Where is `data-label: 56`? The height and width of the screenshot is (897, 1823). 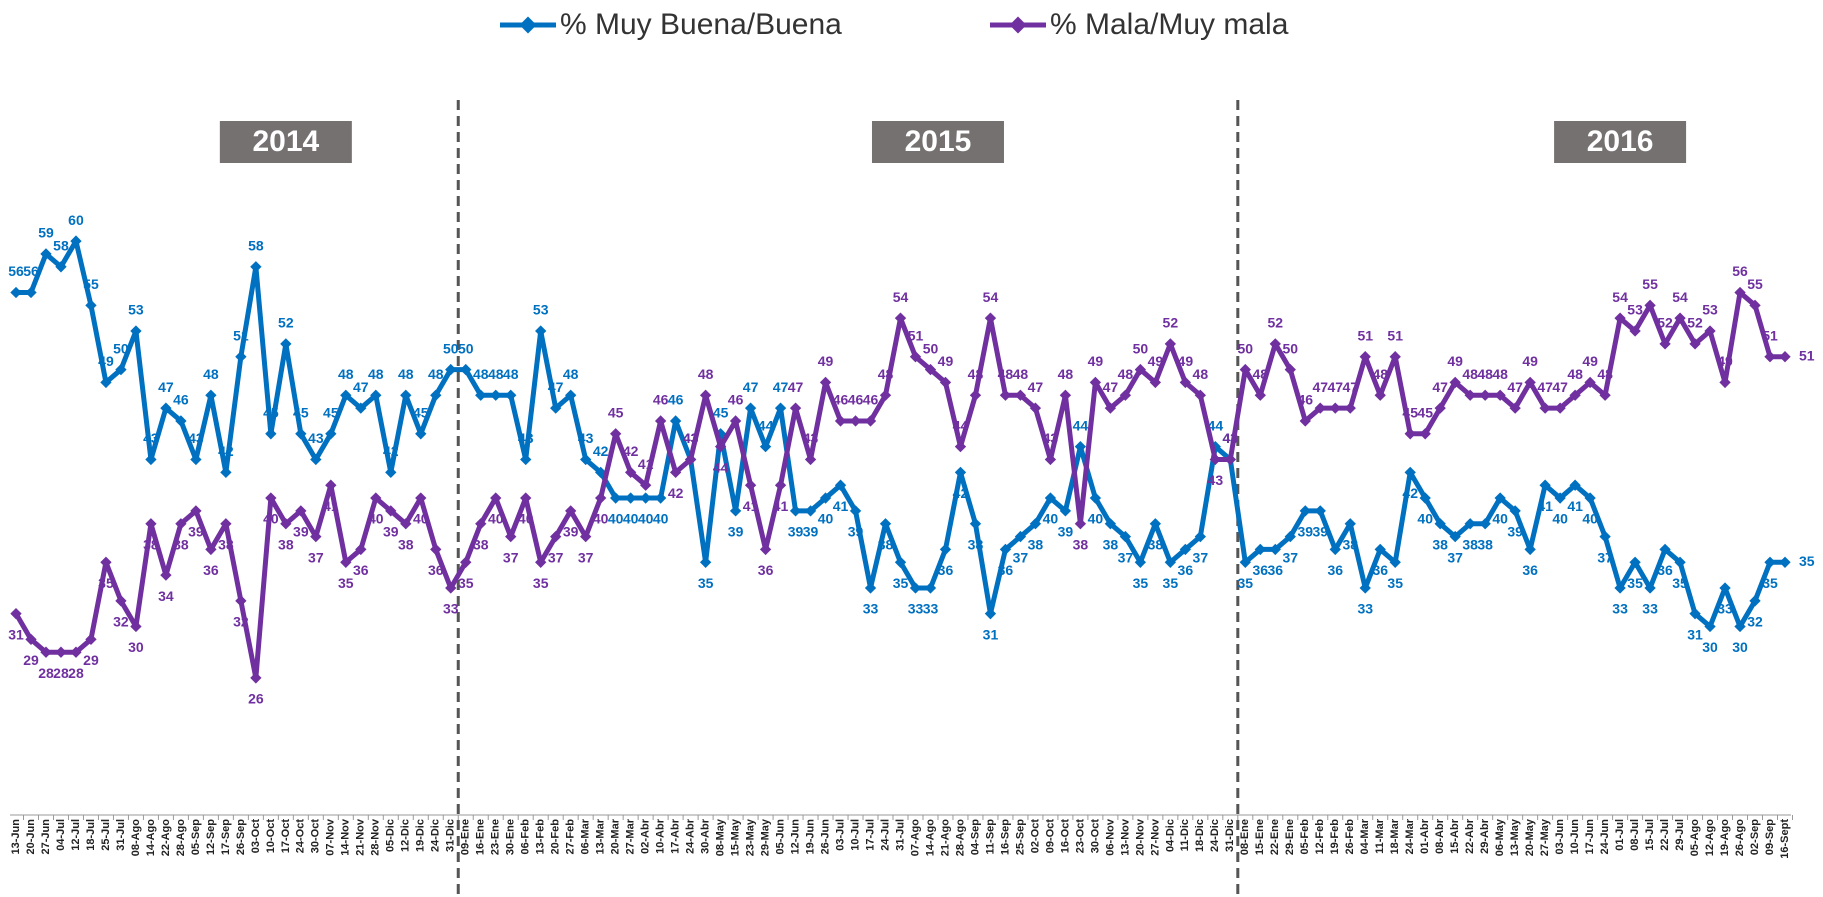 data-label: 56 is located at coordinates (1740, 271).